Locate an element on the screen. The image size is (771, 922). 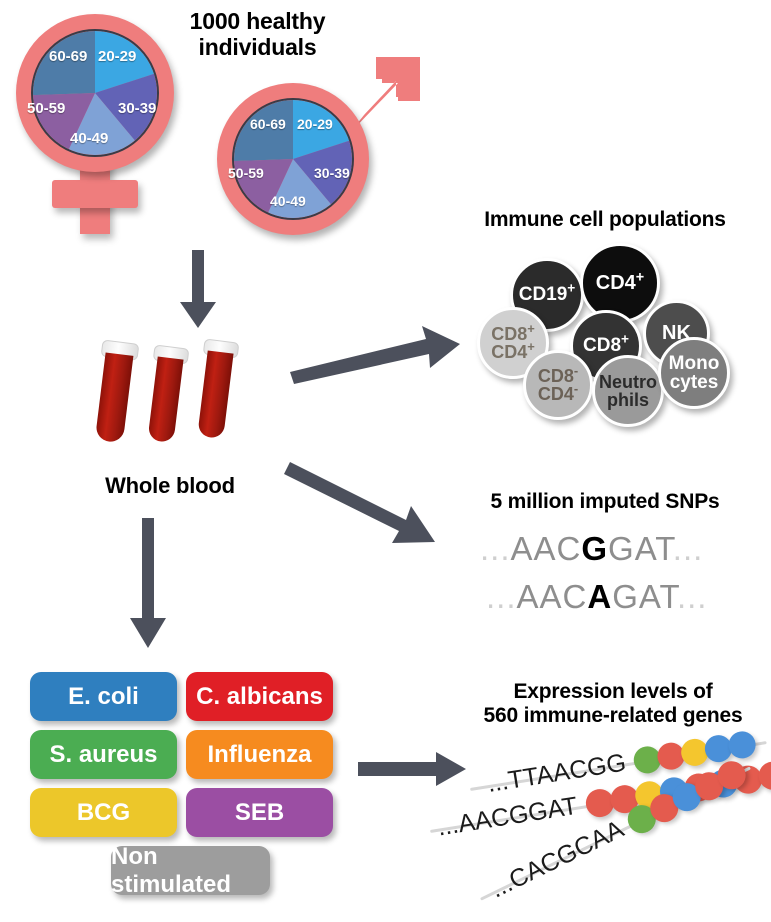
arrow-blood-to-snps is located at coordinates (359, 502).